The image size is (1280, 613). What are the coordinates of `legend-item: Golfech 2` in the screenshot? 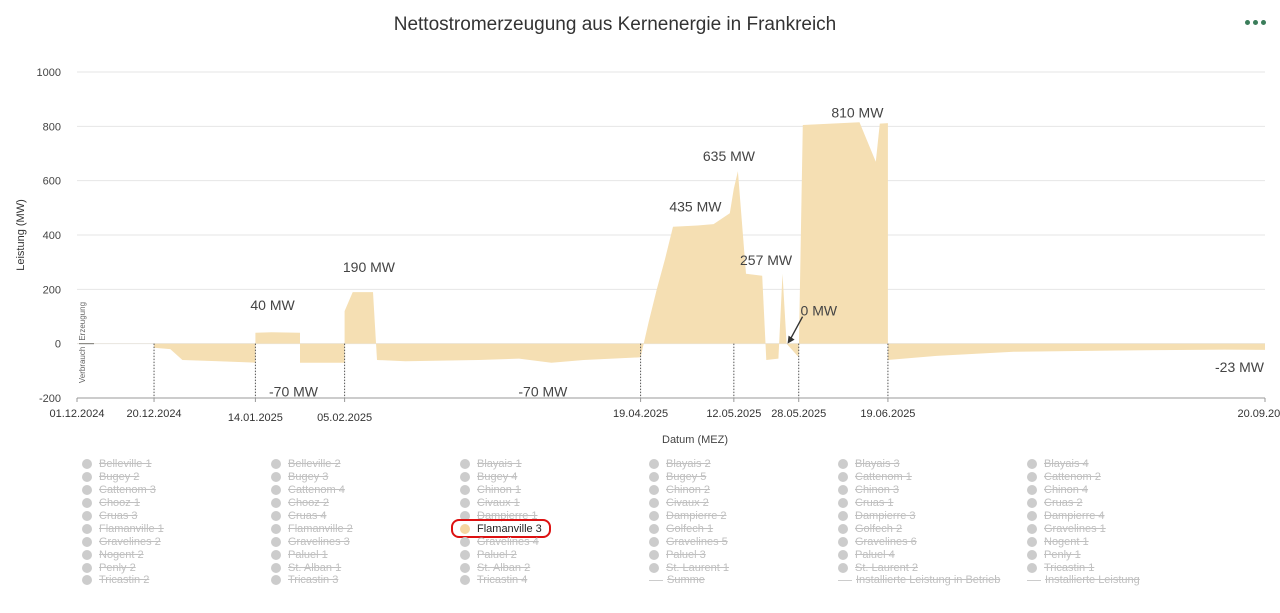 It's located at (932, 528).